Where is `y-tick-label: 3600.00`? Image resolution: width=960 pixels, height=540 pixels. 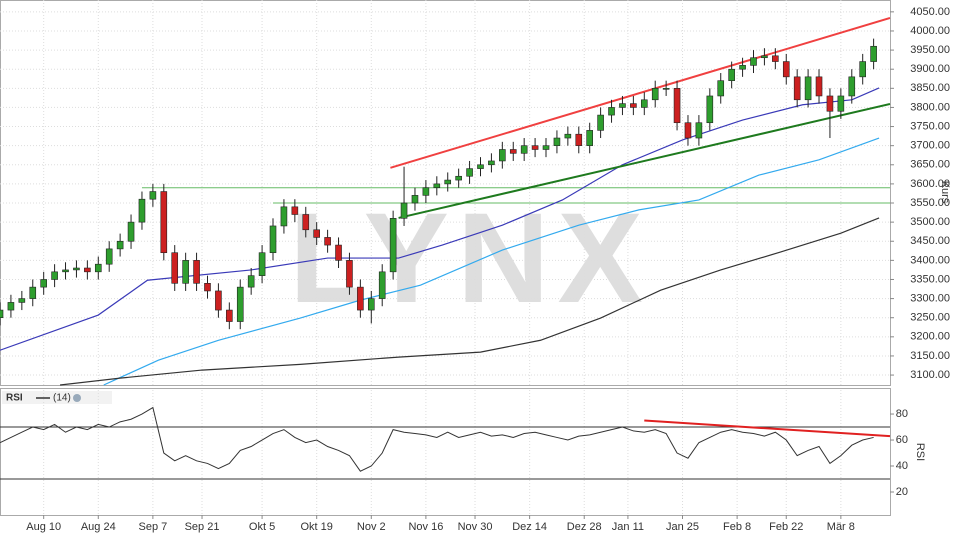 y-tick-label: 3600.00 is located at coordinates (930, 184).